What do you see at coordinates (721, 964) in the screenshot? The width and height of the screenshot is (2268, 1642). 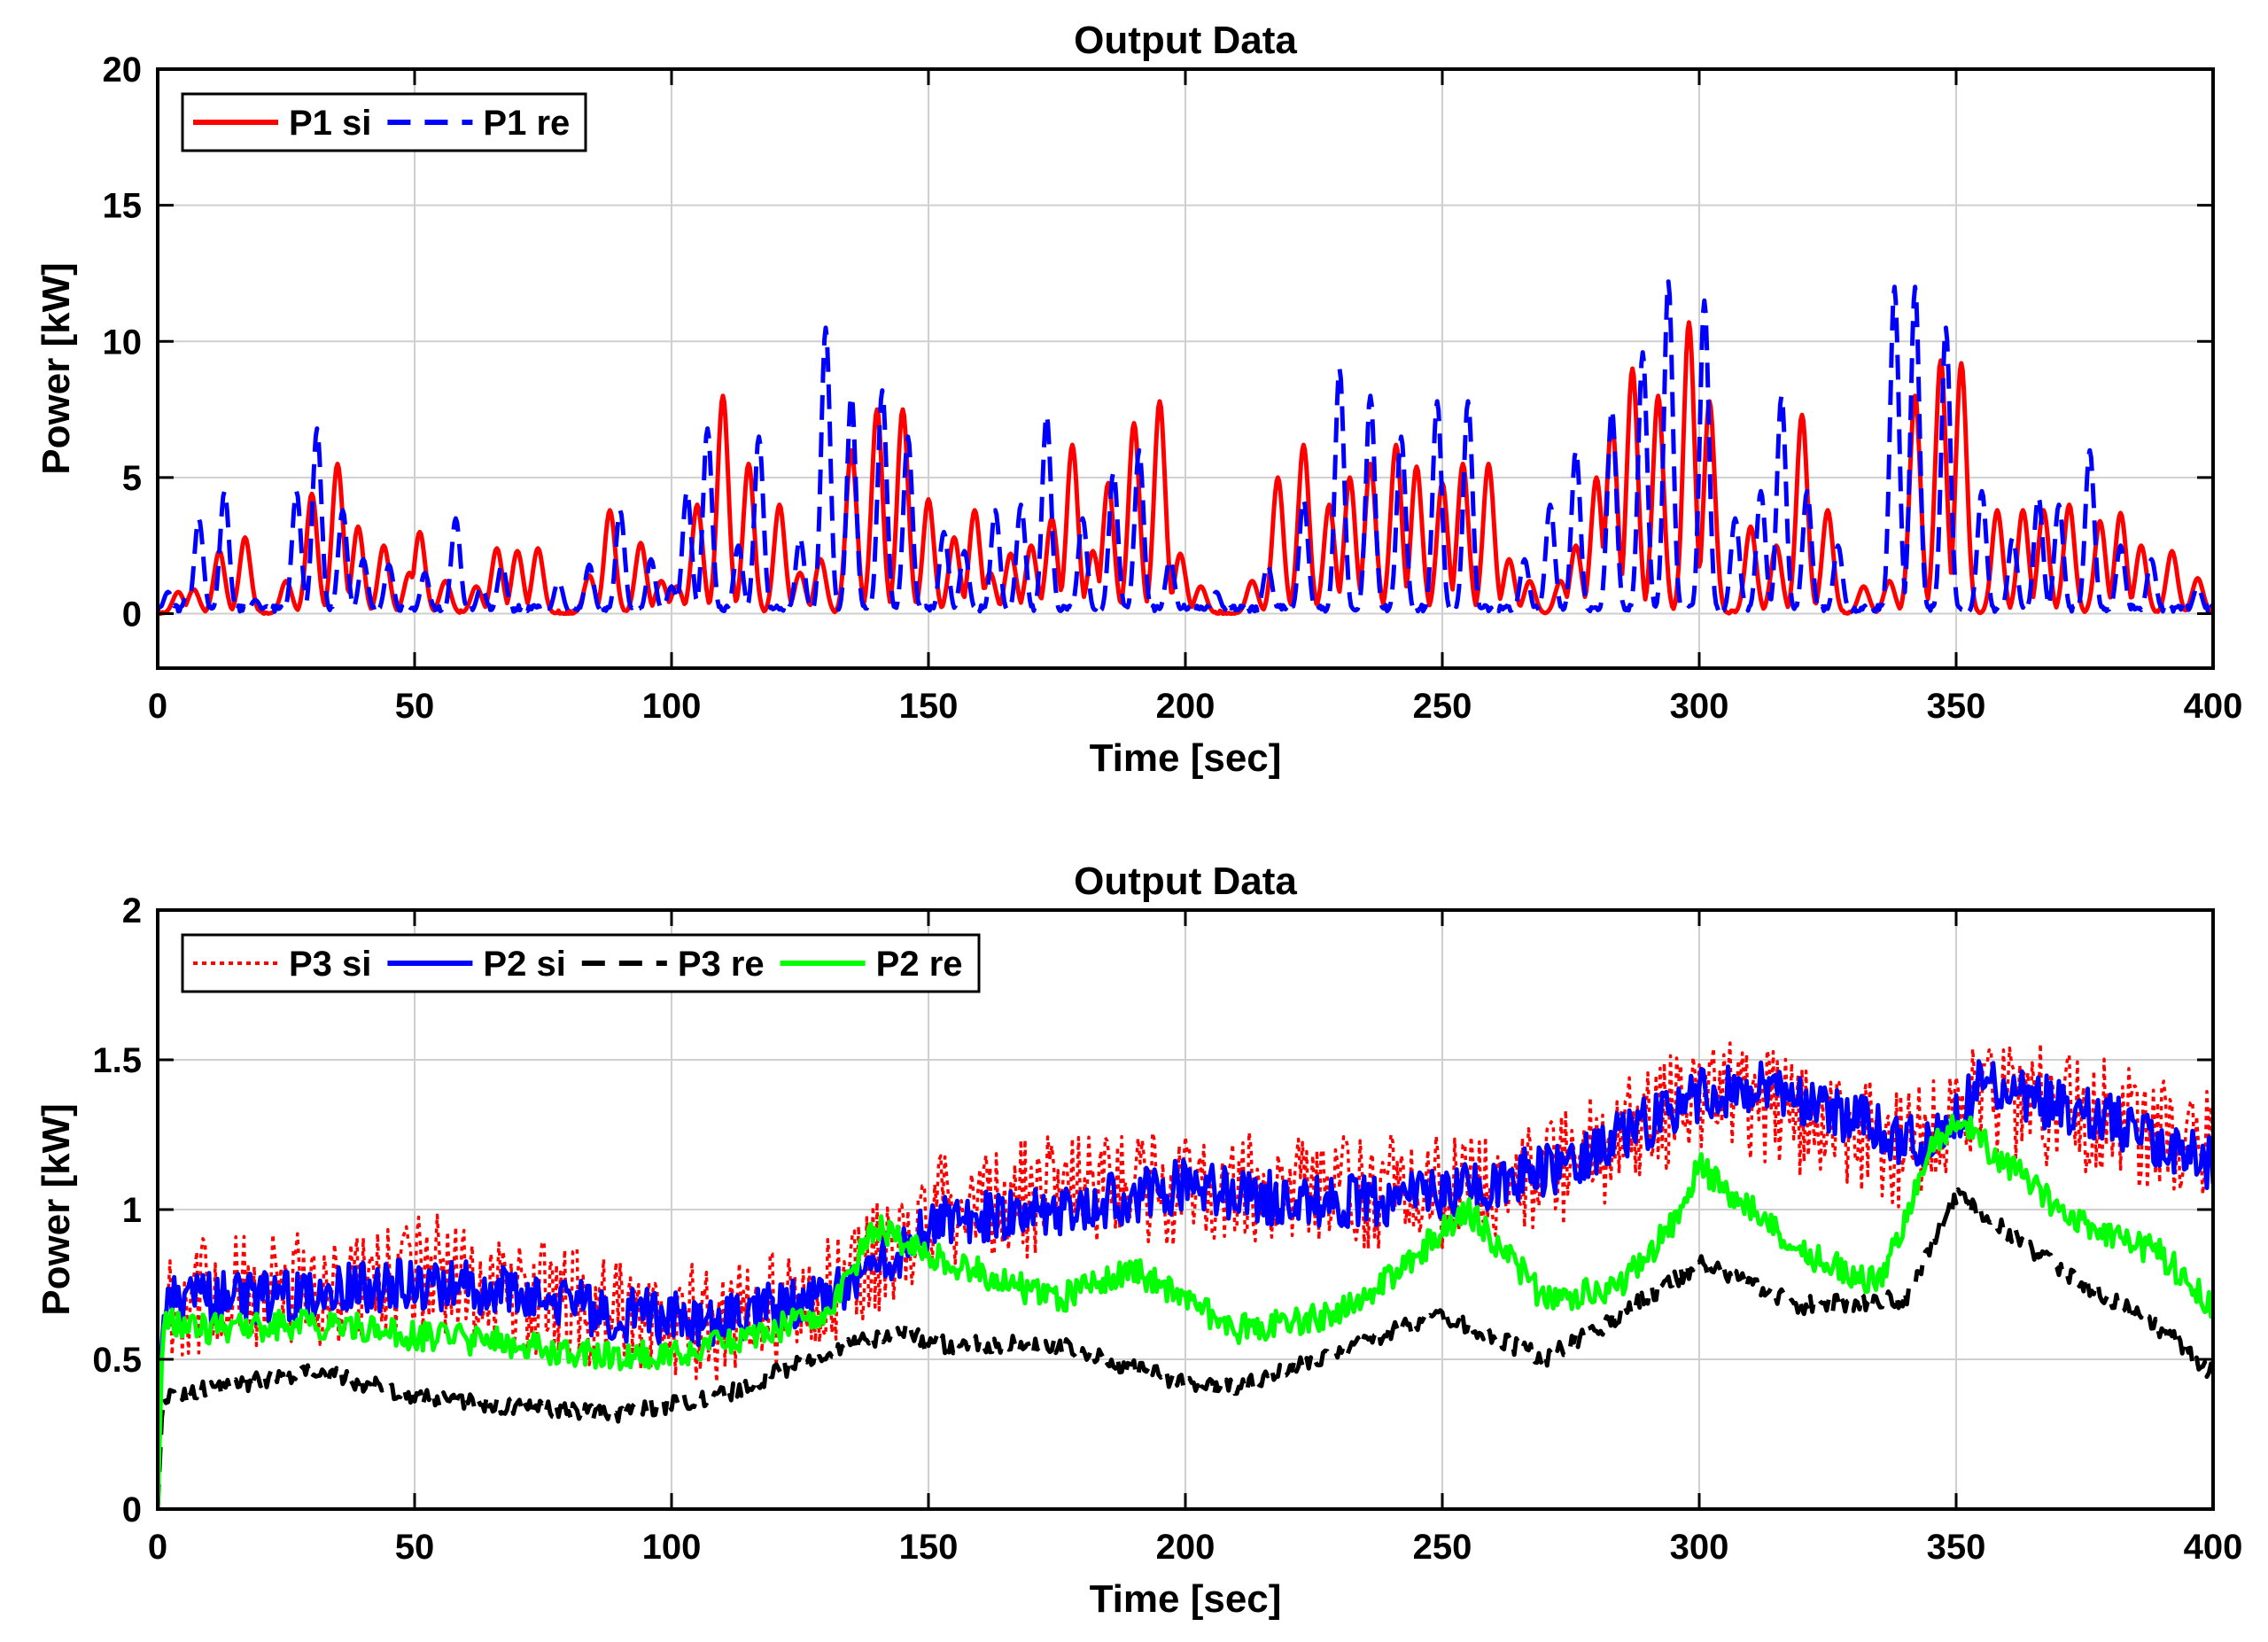 I see `legend-label-p3-re: P3 re` at bounding box center [721, 964].